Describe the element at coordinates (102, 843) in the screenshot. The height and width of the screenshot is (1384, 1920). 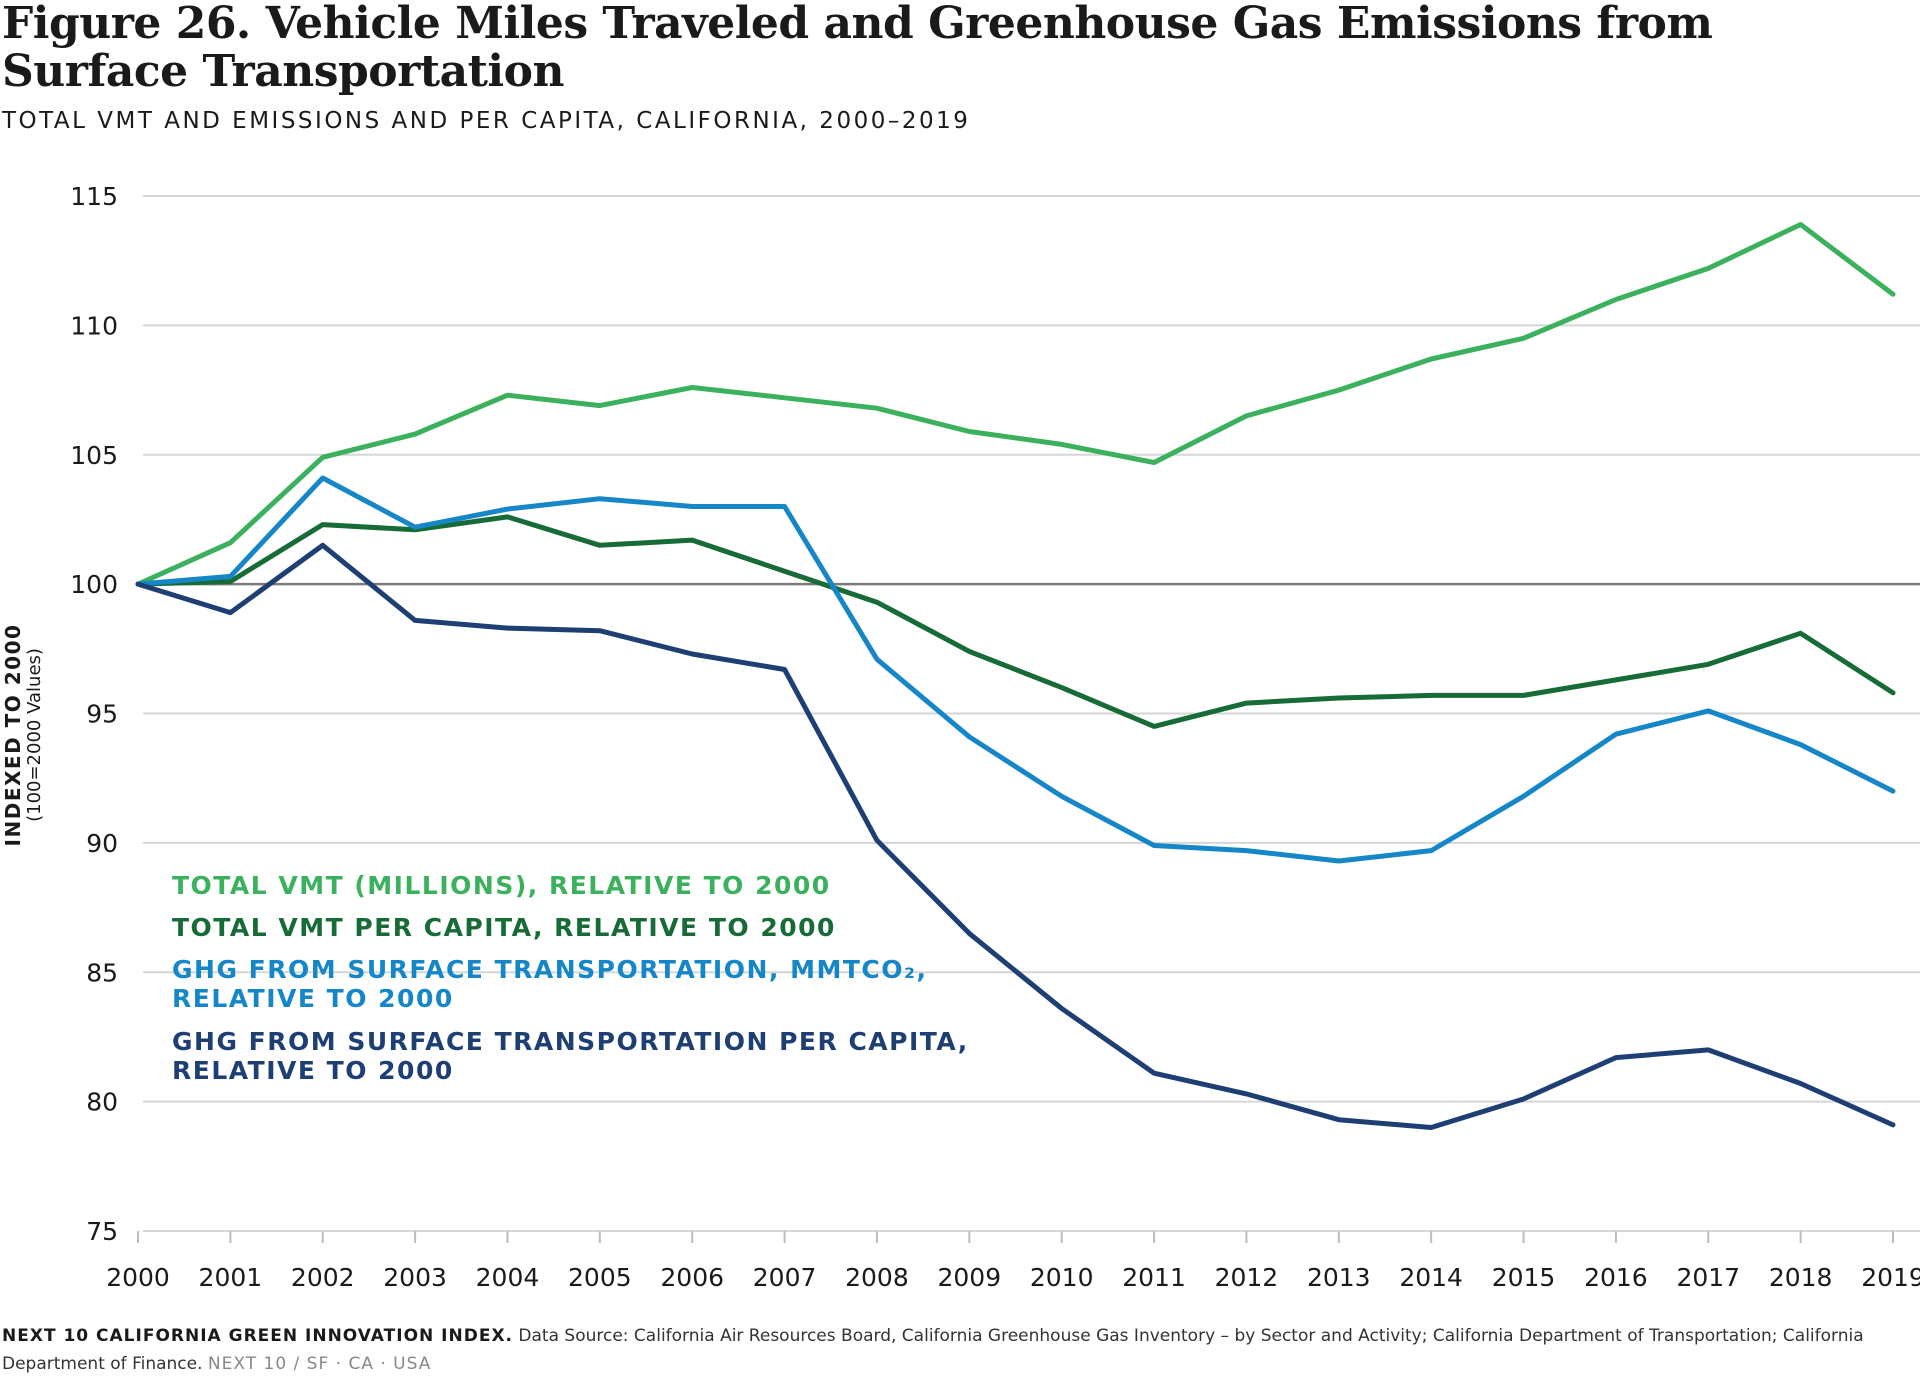
I see `y-tick-label: 90` at that location.